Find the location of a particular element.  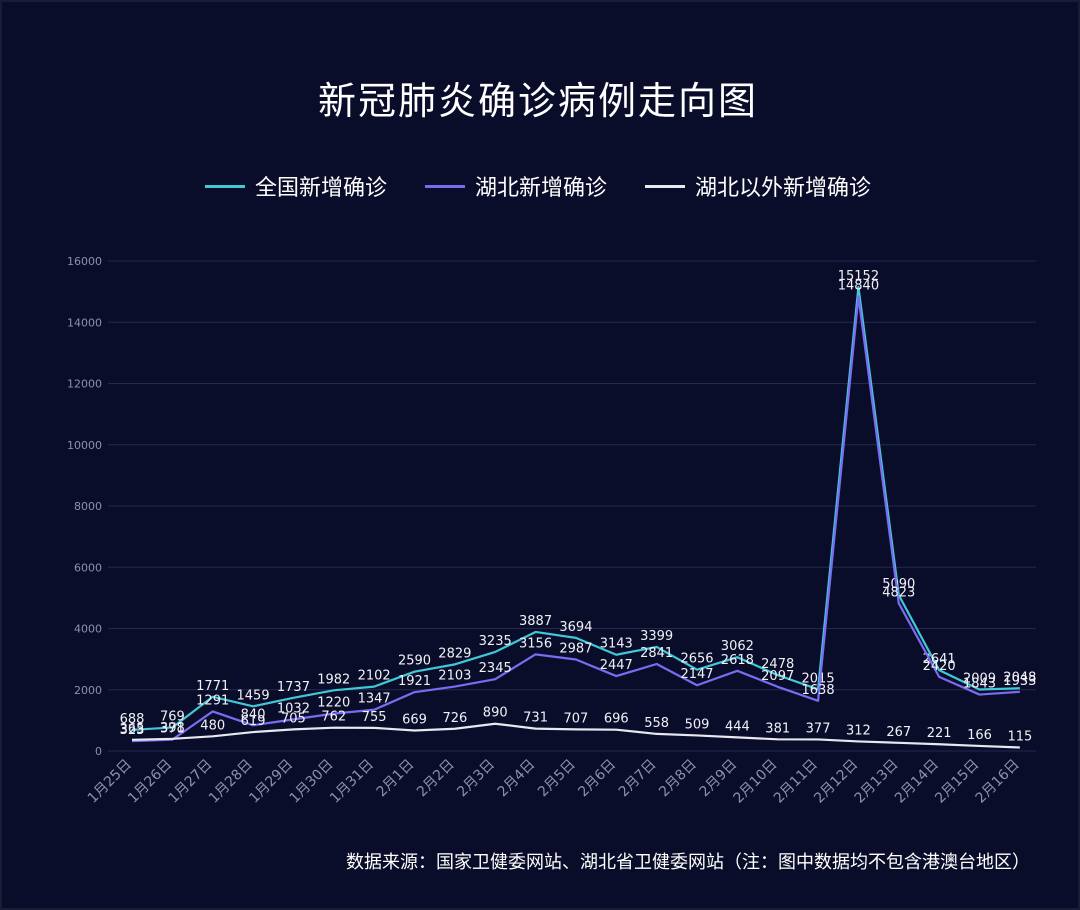

data-label: 377 is located at coordinates (818, 728).